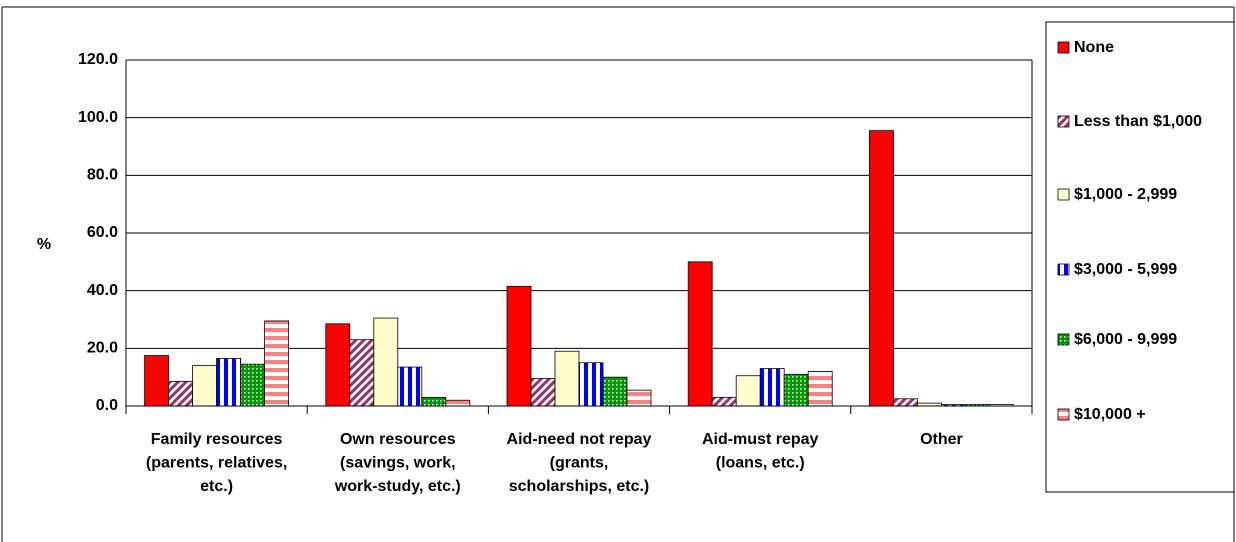 This screenshot has height=542, width=1236. I want to click on text-line: $3,000 - 5,999, so click(1125, 269).